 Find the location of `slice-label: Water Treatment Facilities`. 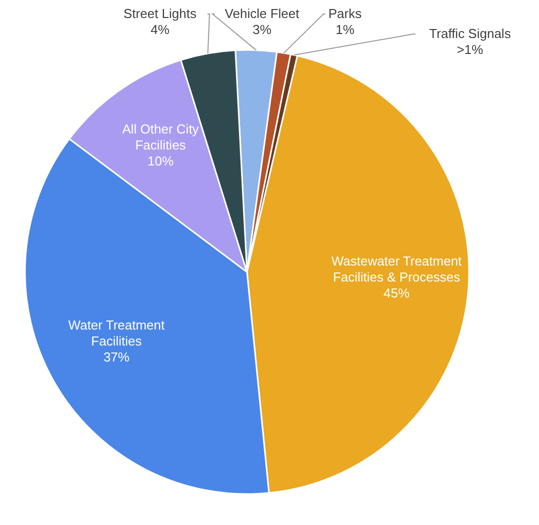

slice-label: Water Treatment Facilities is located at coordinates (117, 333).